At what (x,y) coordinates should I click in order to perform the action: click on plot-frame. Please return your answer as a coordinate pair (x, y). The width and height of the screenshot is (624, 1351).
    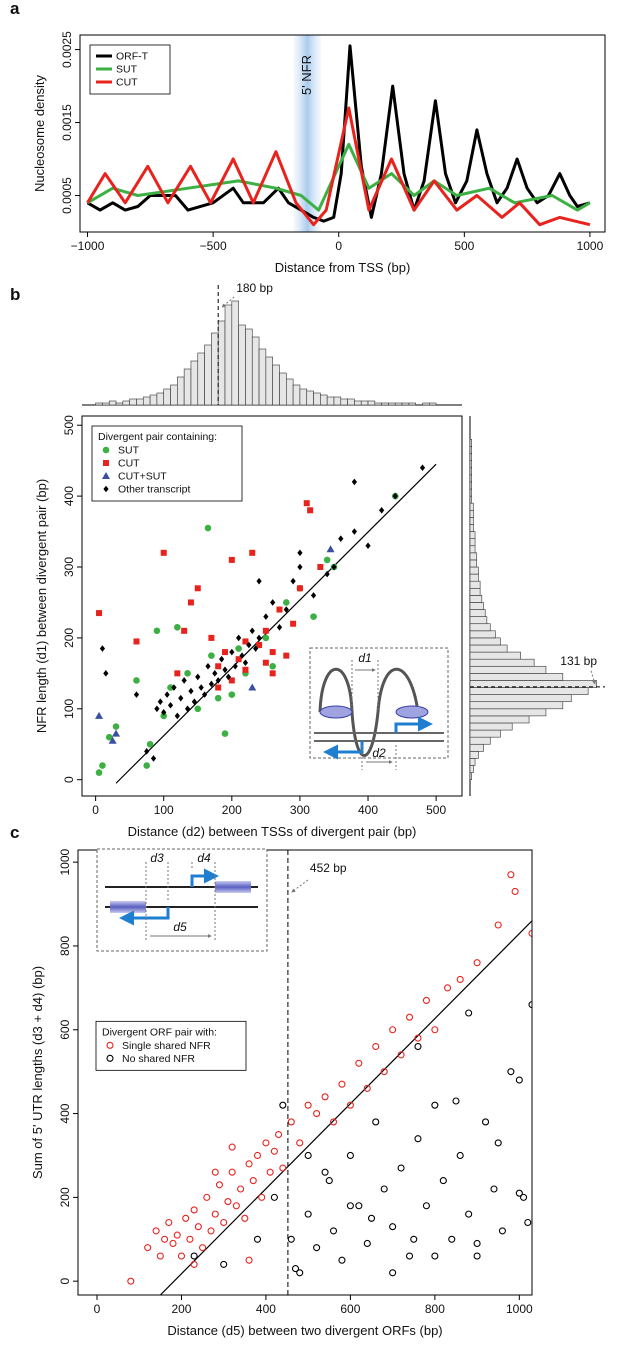
    Looking at the image, I should click on (342, 133).